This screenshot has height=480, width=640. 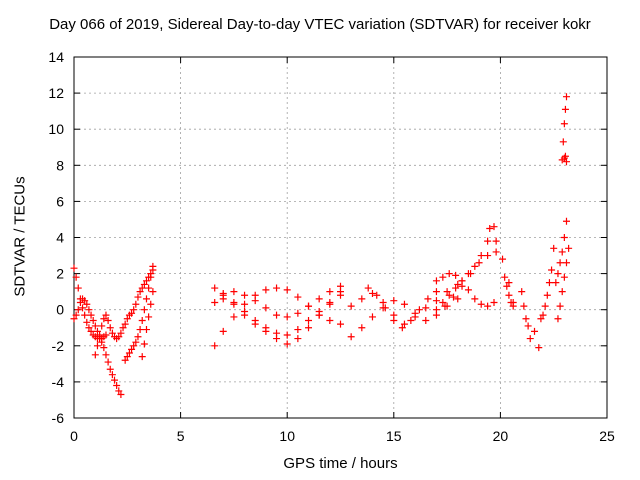 What do you see at coordinates (60, 165) in the screenshot?
I see `y-tick-label: 8` at bounding box center [60, 165].